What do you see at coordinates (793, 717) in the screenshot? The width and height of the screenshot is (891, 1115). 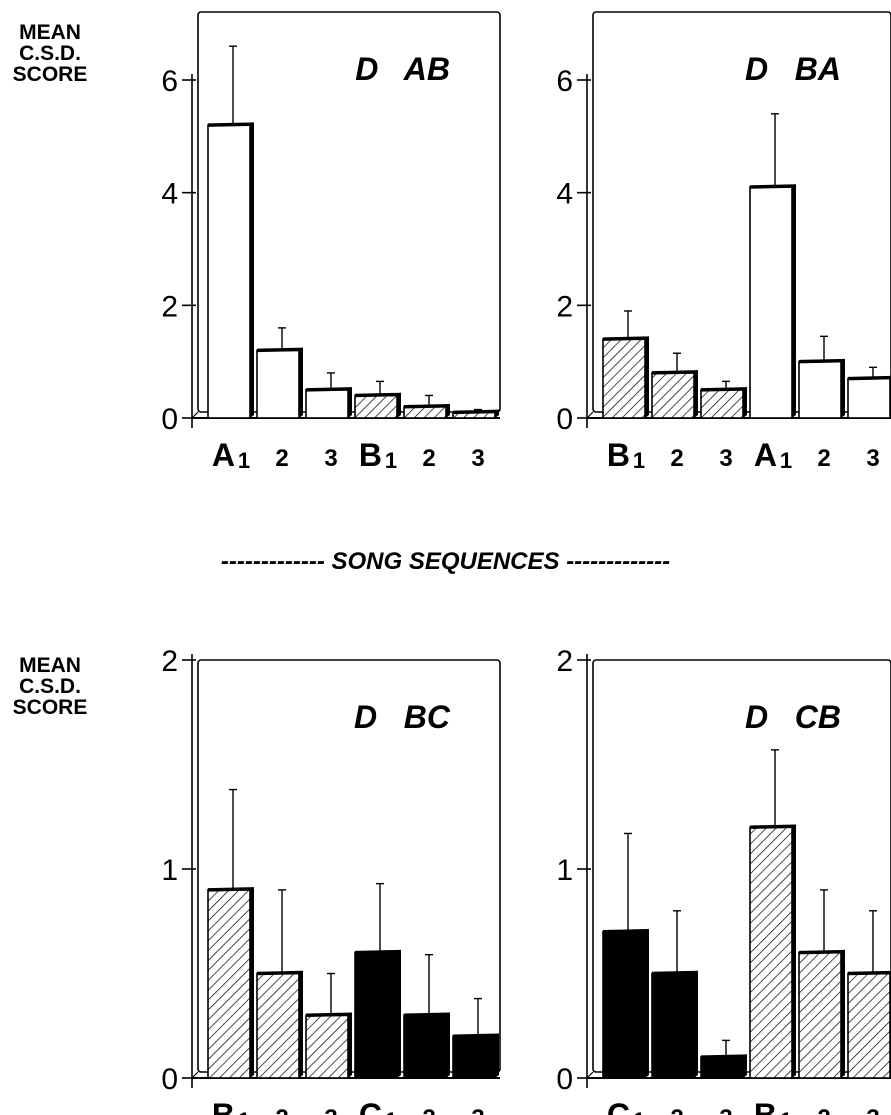 I see `chart-title: D CB` at bounding box center [793, 717].